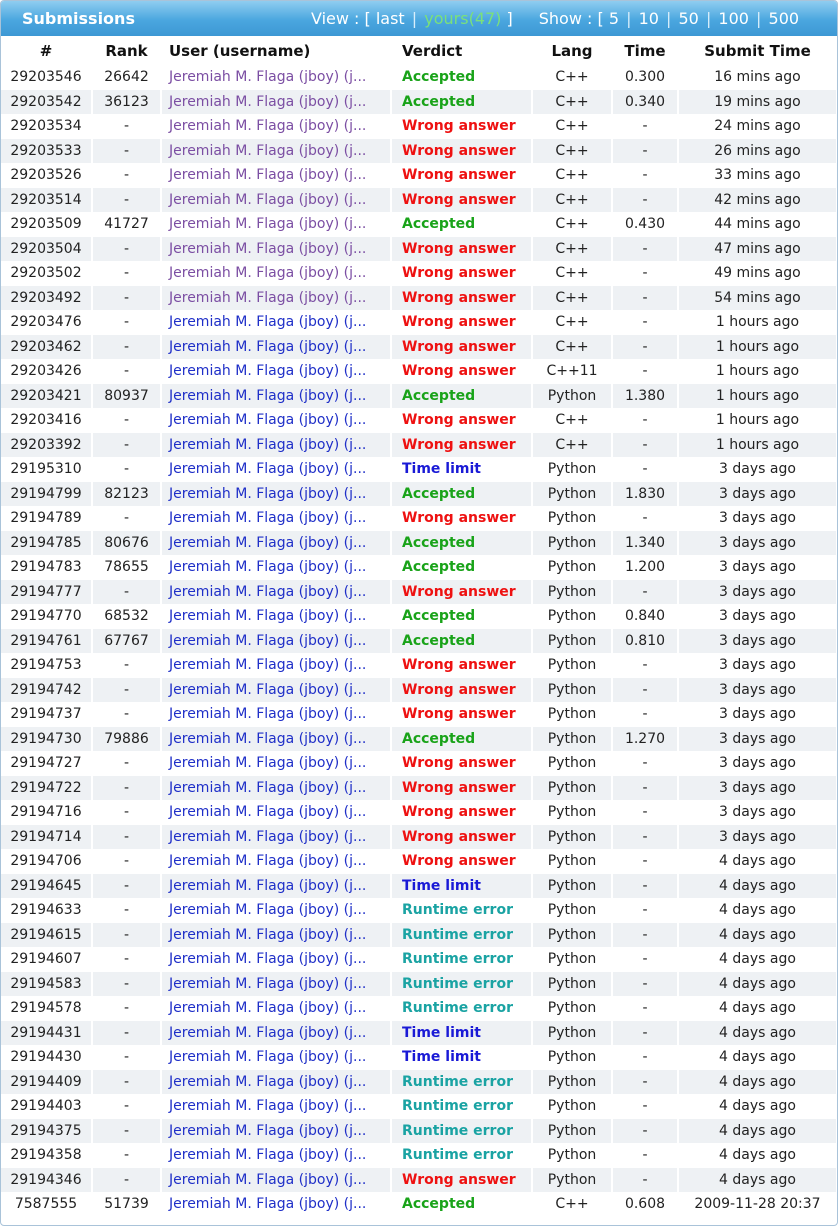 The height and width of the screenshot is (1226, 838). I want to click on submission-id-link: 29194722, so click(47, 787).